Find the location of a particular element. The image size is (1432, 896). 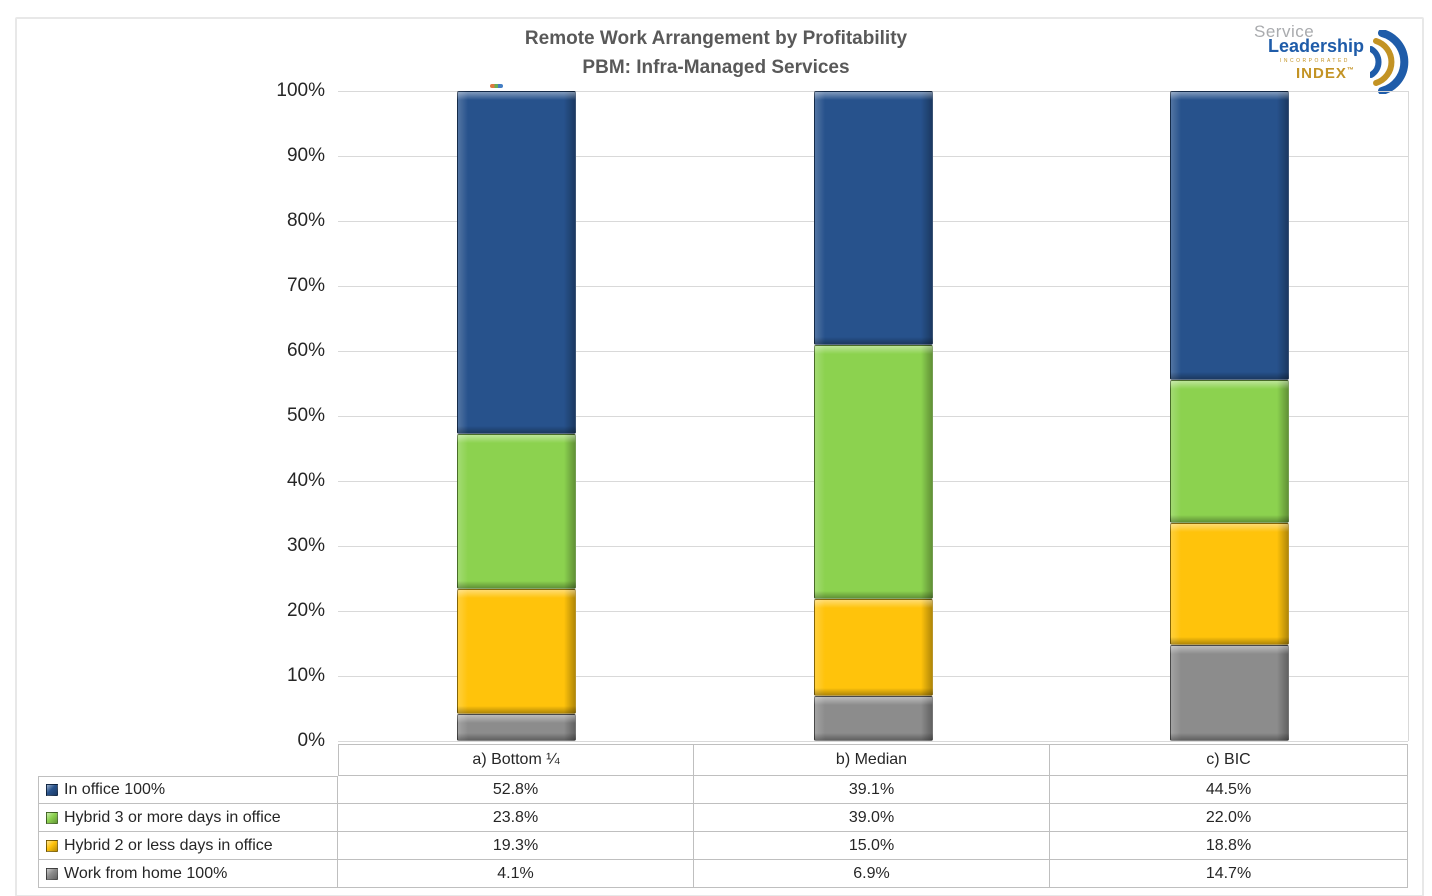

y-tick-label-90: 90% is located at coordinates (305, 155).